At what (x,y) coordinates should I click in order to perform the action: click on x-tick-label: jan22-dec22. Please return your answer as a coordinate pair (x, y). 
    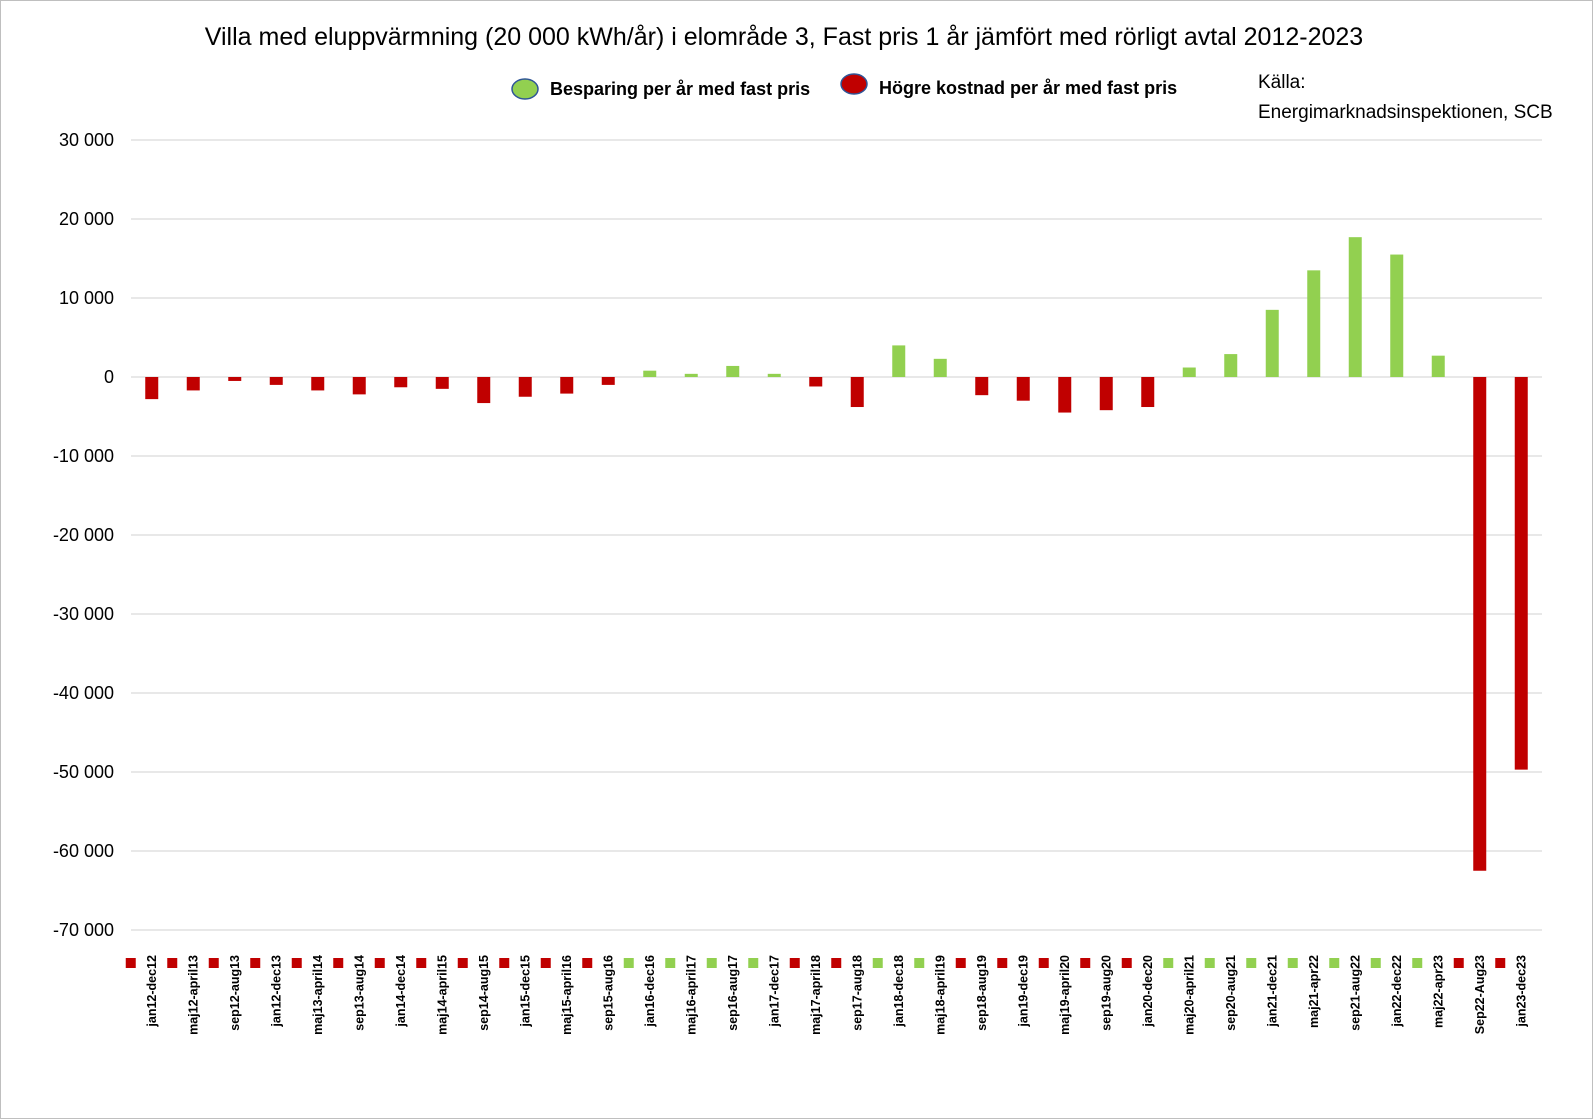
    Looking at the image, I should click on (1397, 991).